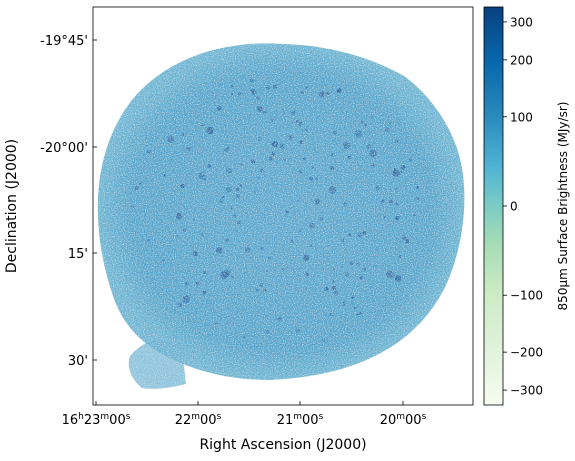 Image resolution: width=575 pixels, height=461 pixels. What do you see at coordinates (96, 420) in the screenshot?
I see `x-tick-label-0: 16h23m00s` at bounding box center [96, 420].